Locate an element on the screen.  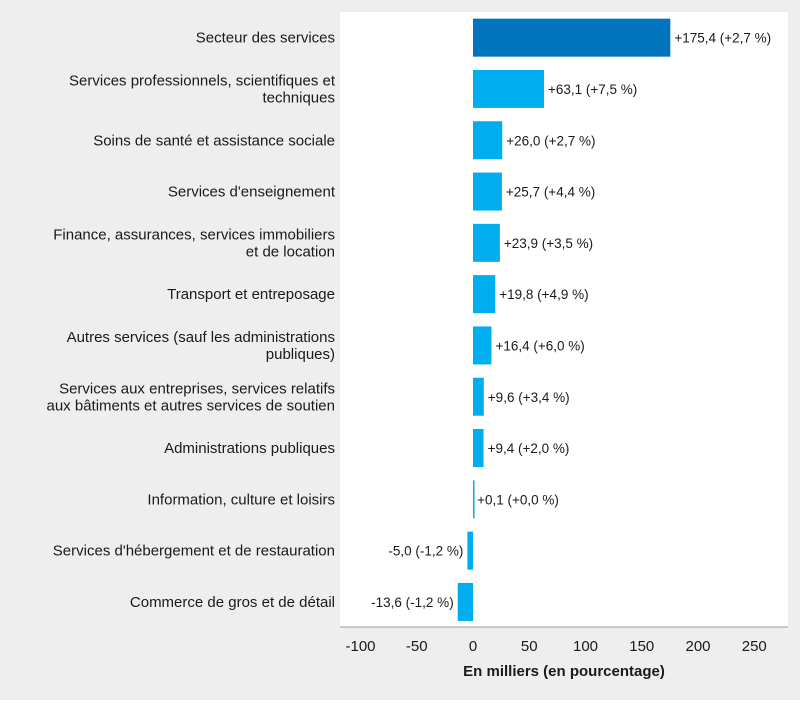
value-label: +16,4 (+6,0 %) is located at coordinates (539, 345).